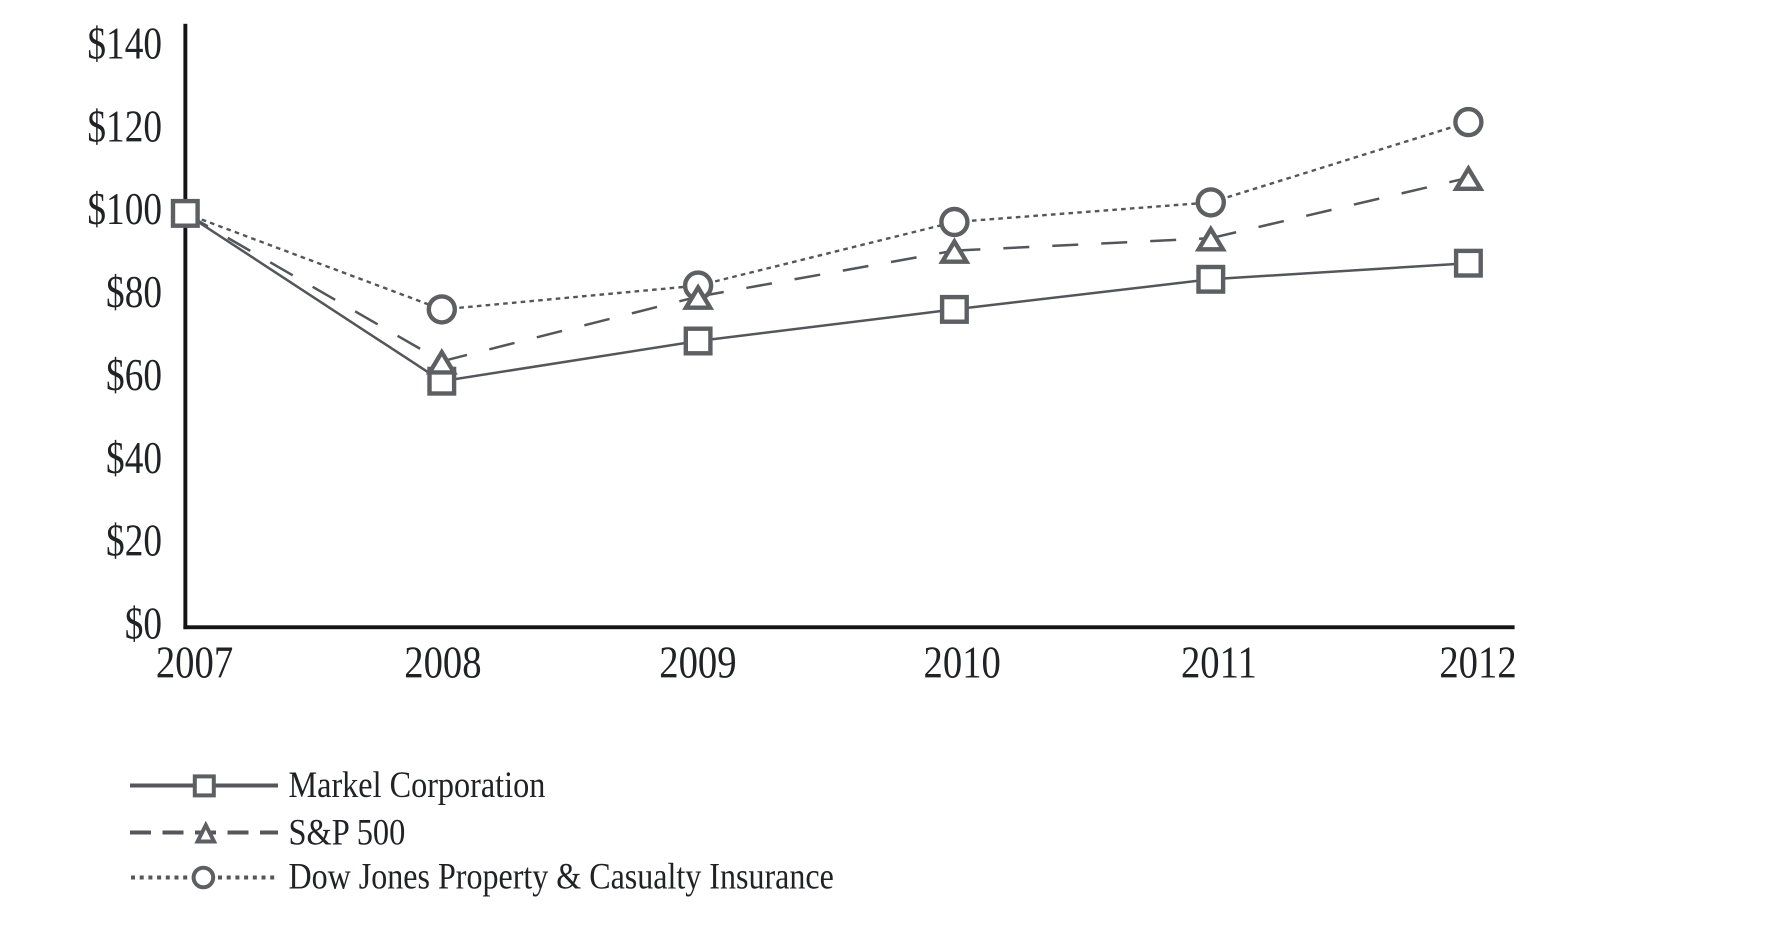 This screenshot has height=952, width=1767. Describe the element at coordinates (561, 877) in the screenshot. I see `svg-text:Dow Jones Property & Casualty: Dow Jones Property & Casualty Insurance` at that location.